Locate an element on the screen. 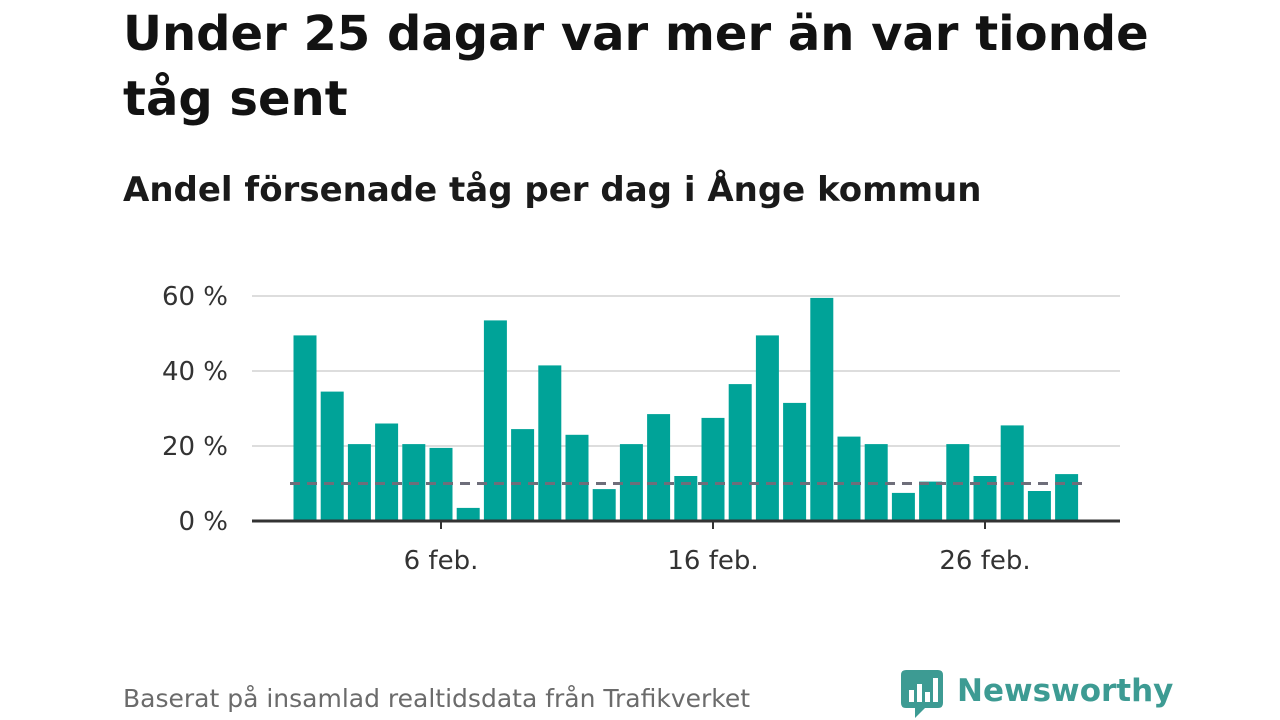 Image resolution: width=1280 pixels, height=720 pixels. x-tick-label: 6 feb. is located at coordinates (441, 561).